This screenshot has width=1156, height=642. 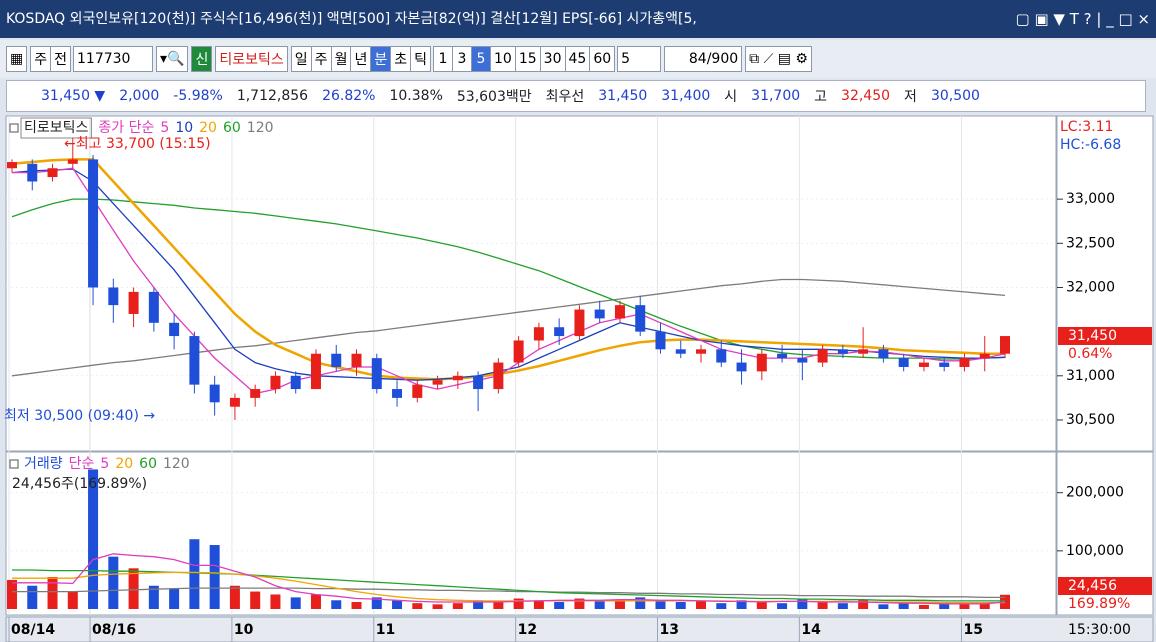 I want to click on interval-button: 45, so click(x=577, y=59).